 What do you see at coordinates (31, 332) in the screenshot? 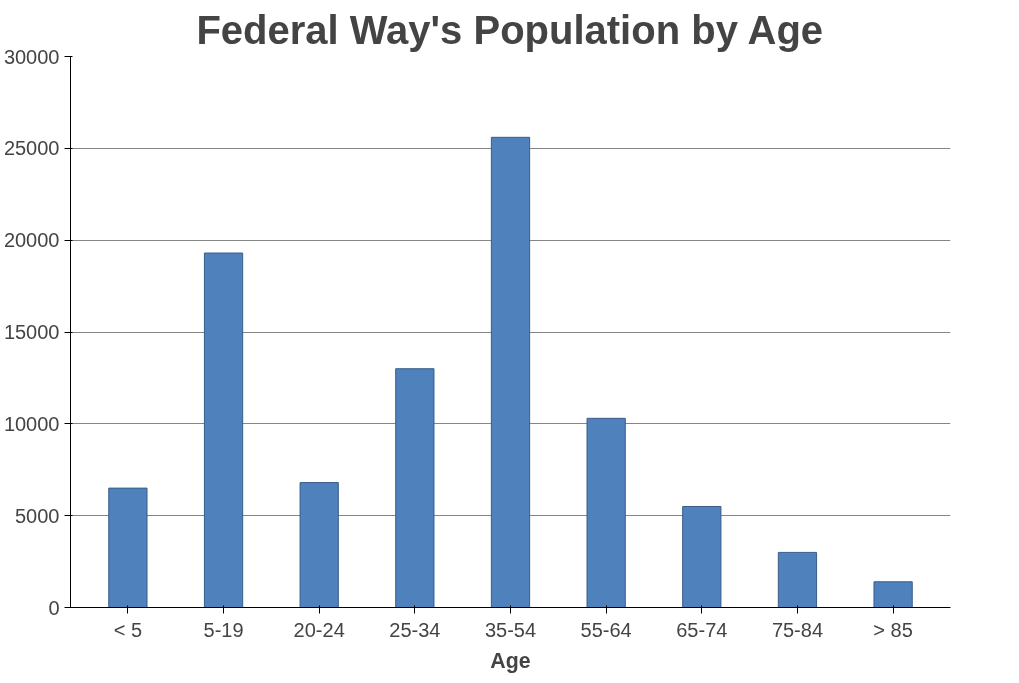
I see `y-tick-label: 15000` at bounding box center [31, 332].